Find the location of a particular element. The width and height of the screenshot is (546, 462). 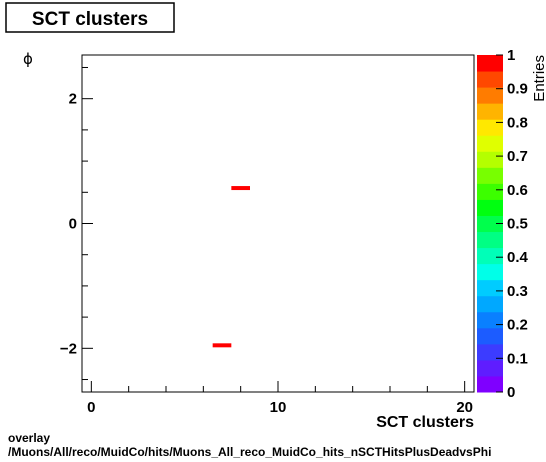

color-scale-tick-label: 0.7 is located at coordinates (517, 156).